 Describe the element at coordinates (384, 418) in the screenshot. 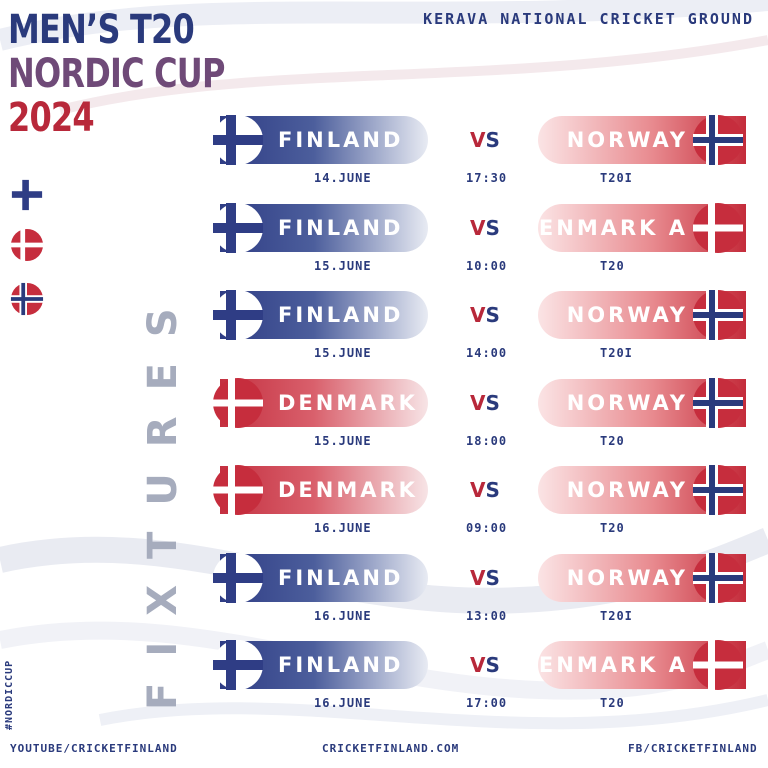

I see `fixture-row: DENMARK A NORWAY VS 15.JUNE 18:00 T20` at that location.